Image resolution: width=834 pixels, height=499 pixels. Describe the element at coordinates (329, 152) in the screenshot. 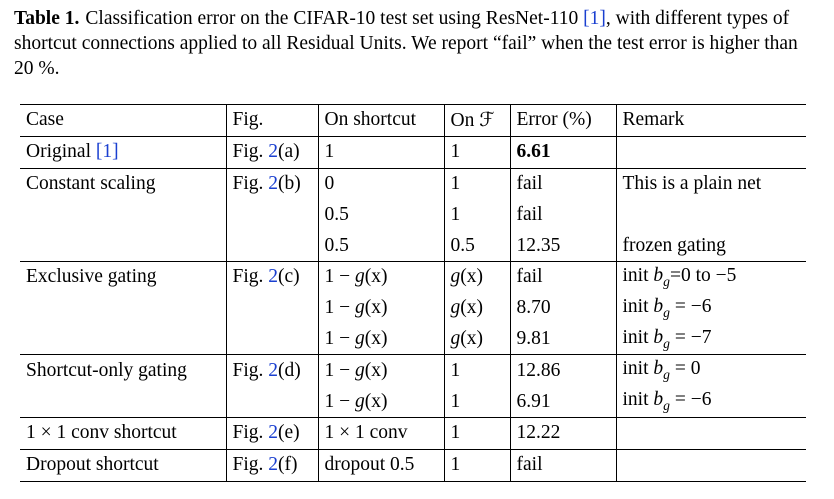

I see `on-shortcut-value: 1` at that location.